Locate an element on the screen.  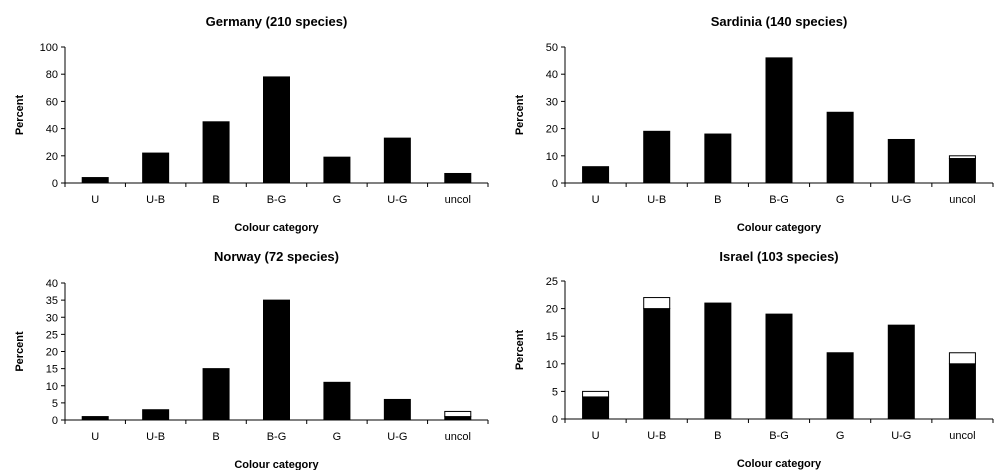
y-tick-label: 80 is located at coordinates (52, 75).